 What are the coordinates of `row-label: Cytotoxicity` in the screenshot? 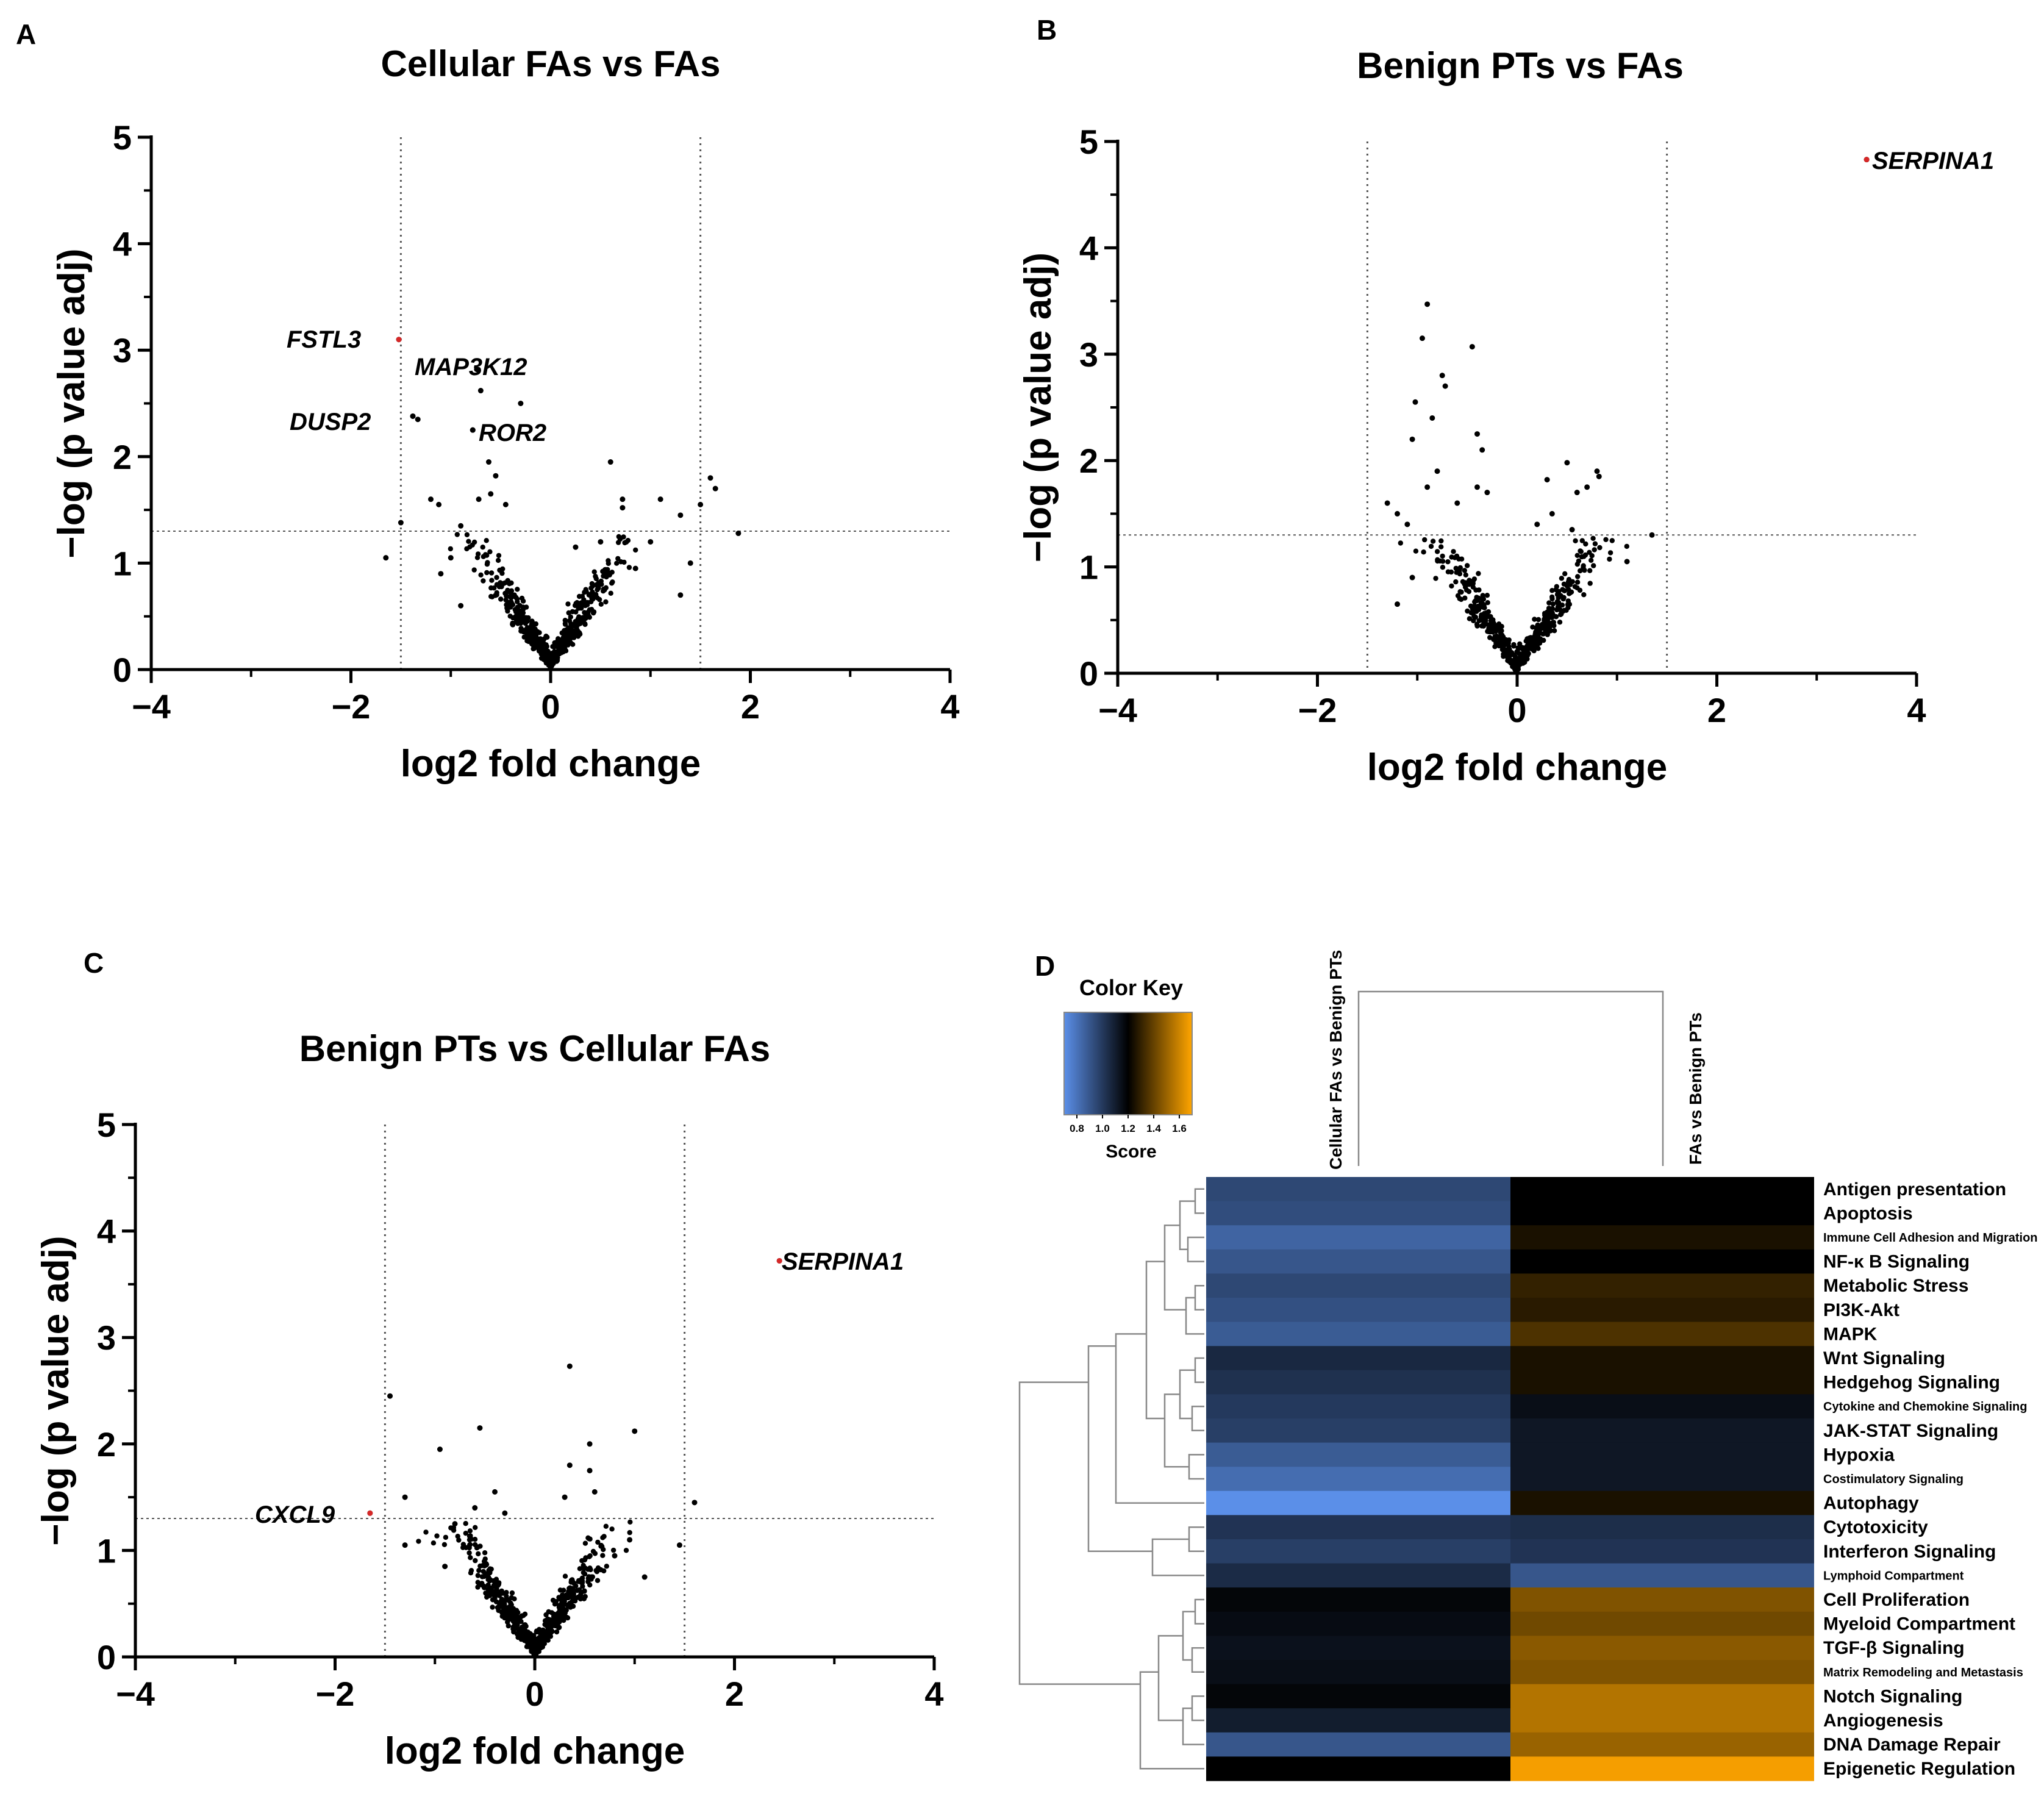 It's located at (1875, 1527).